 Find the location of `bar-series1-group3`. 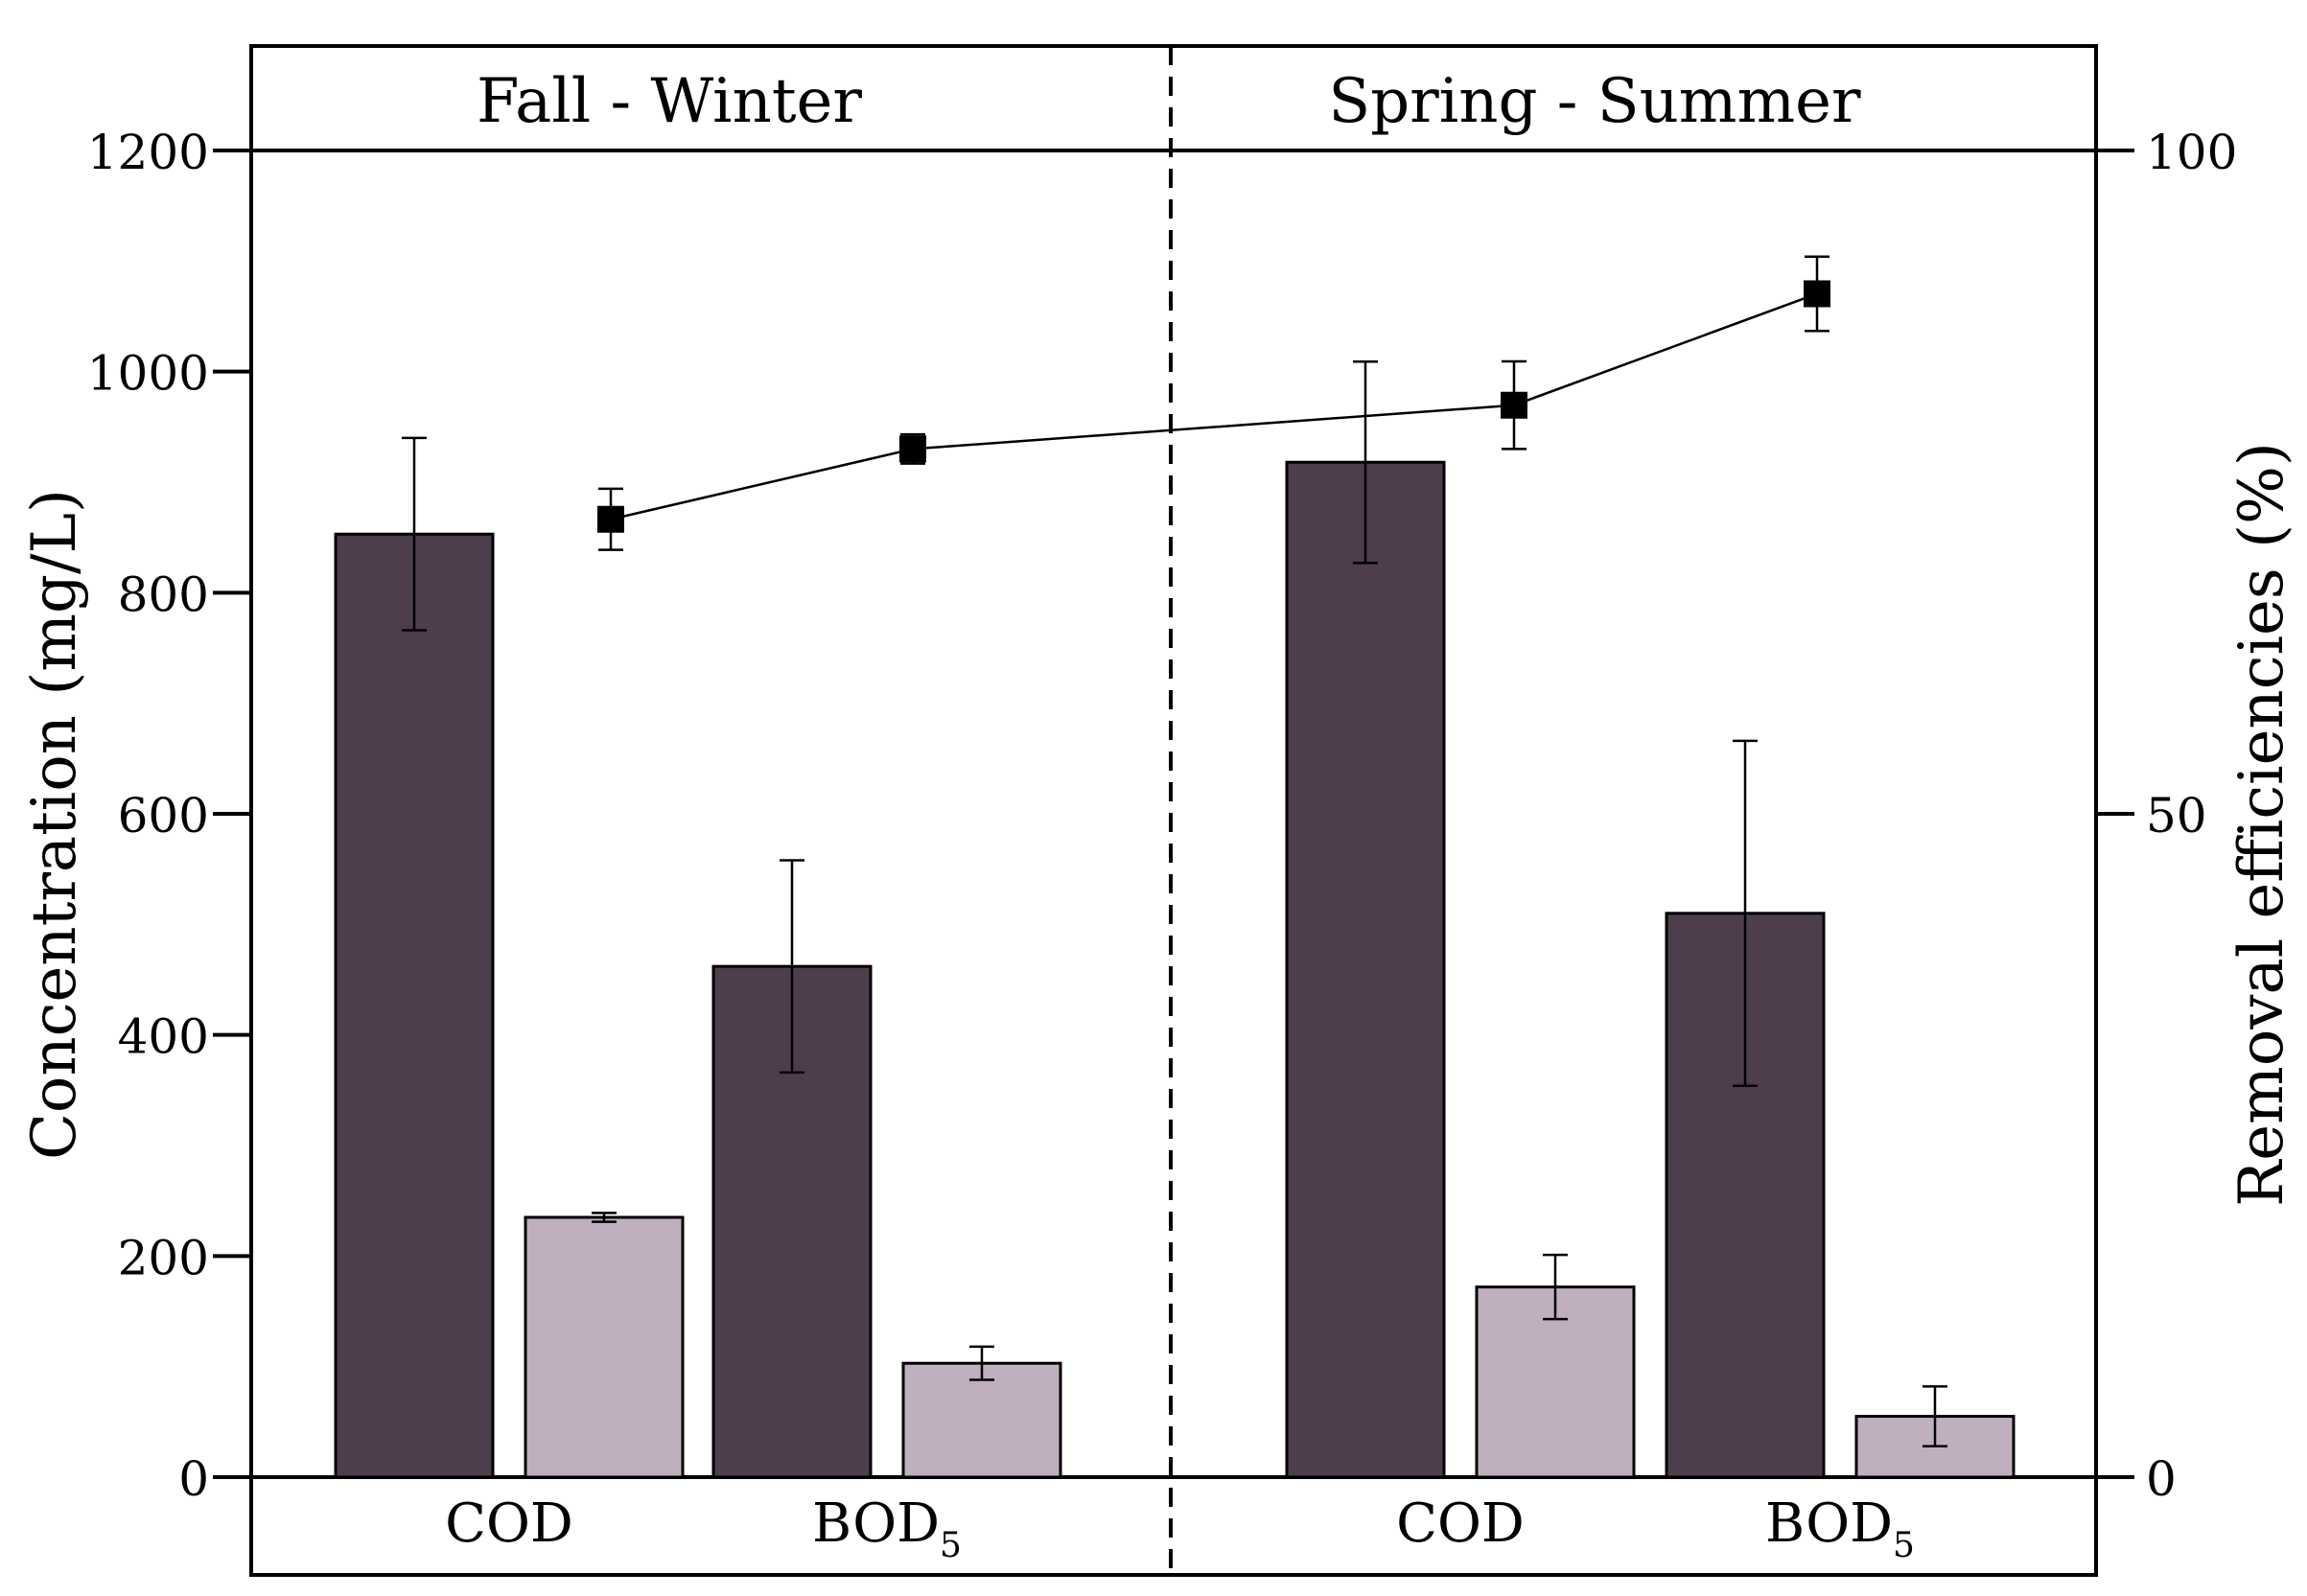

bar-series1-group3 is located at coordinates (1365, 969).